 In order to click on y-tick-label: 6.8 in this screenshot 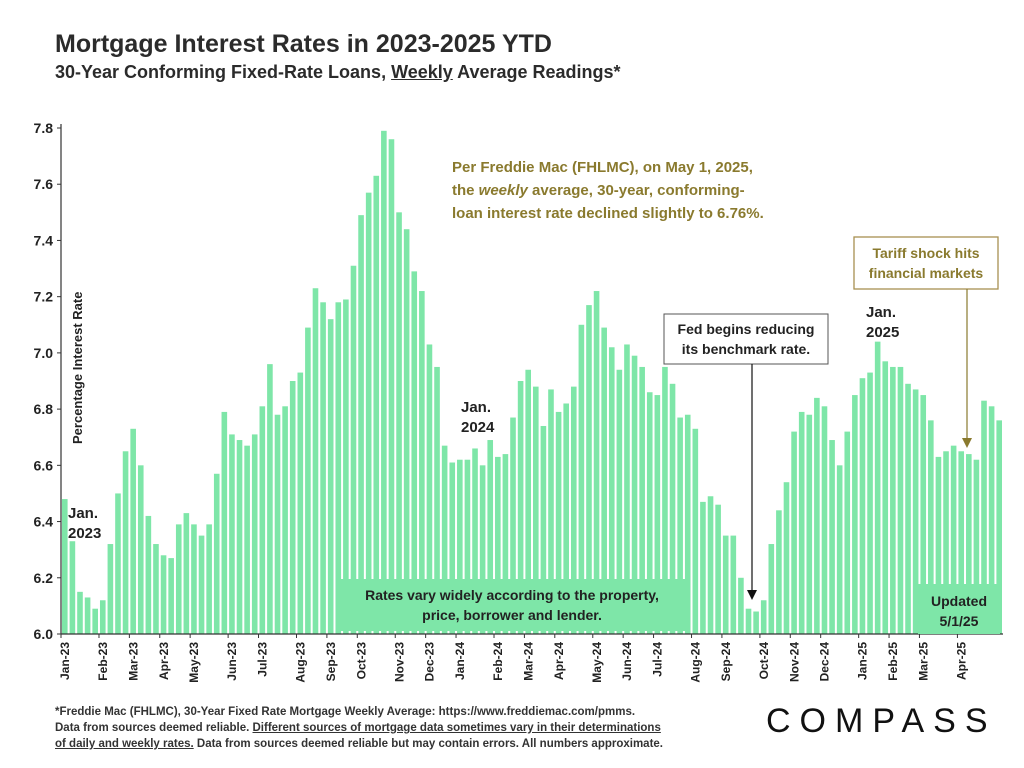, I will do `click(44, 409)`.